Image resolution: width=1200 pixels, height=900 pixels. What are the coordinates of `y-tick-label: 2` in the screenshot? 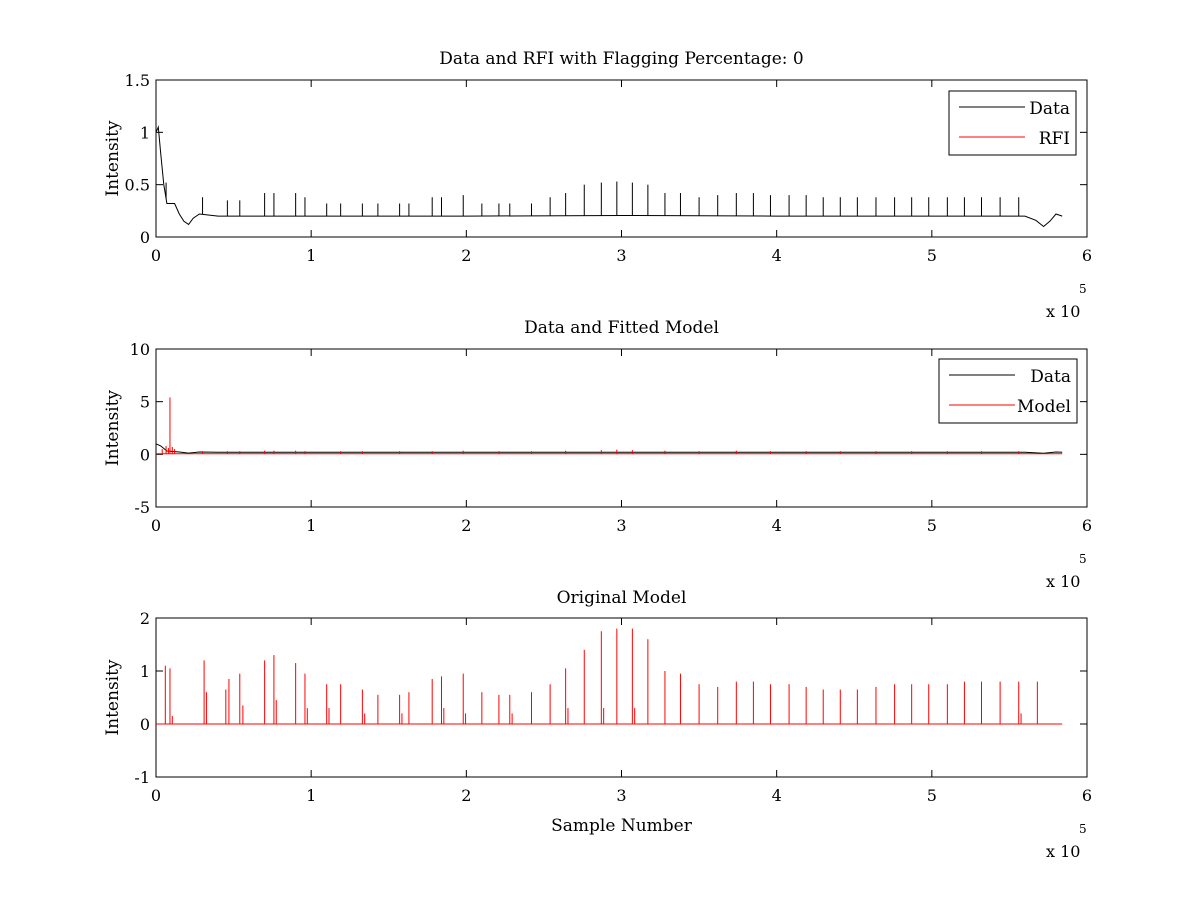 It's located at (145, 618).